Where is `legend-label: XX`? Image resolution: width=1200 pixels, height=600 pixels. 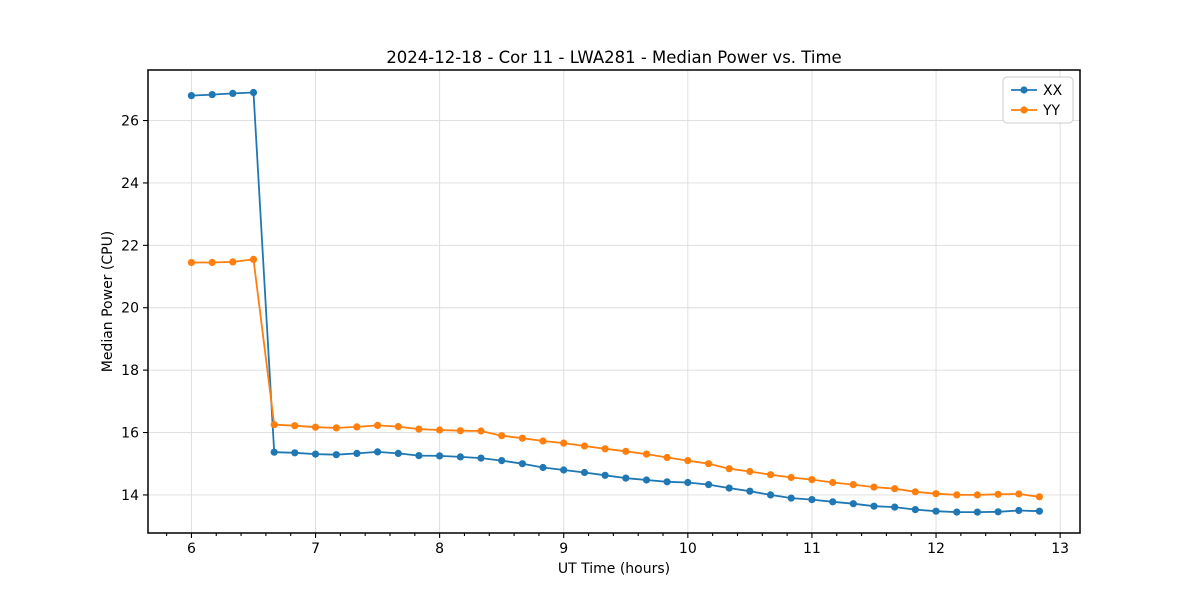 legend-label: XX is located at coordinates (1053, 91).